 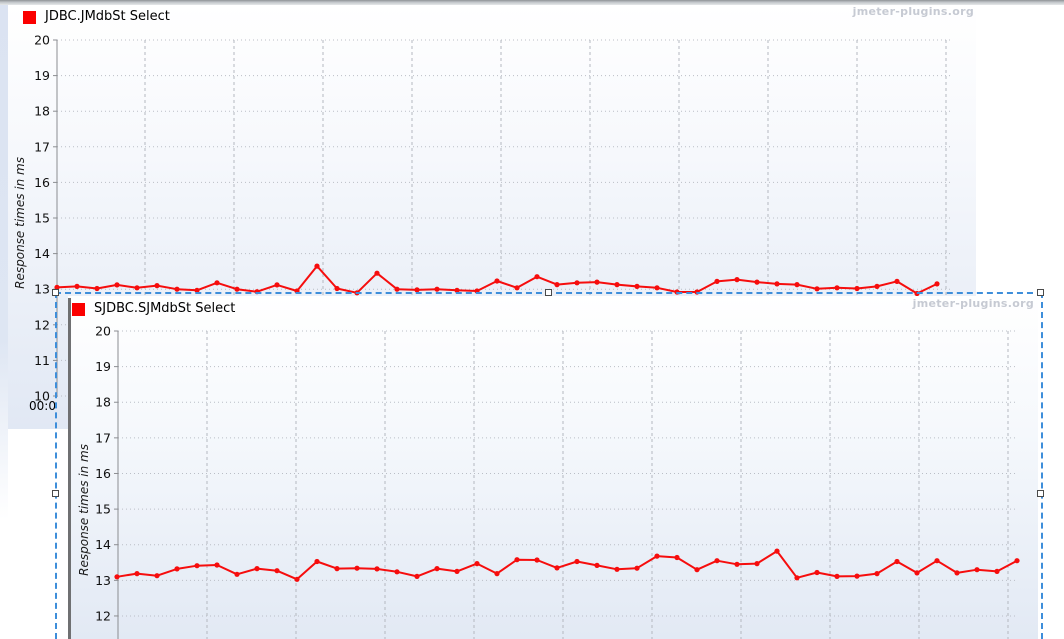 What do you see at coordinates (532, 2) in the screenshot?
I see `window-top-edge` at bounding box center [532, 2].